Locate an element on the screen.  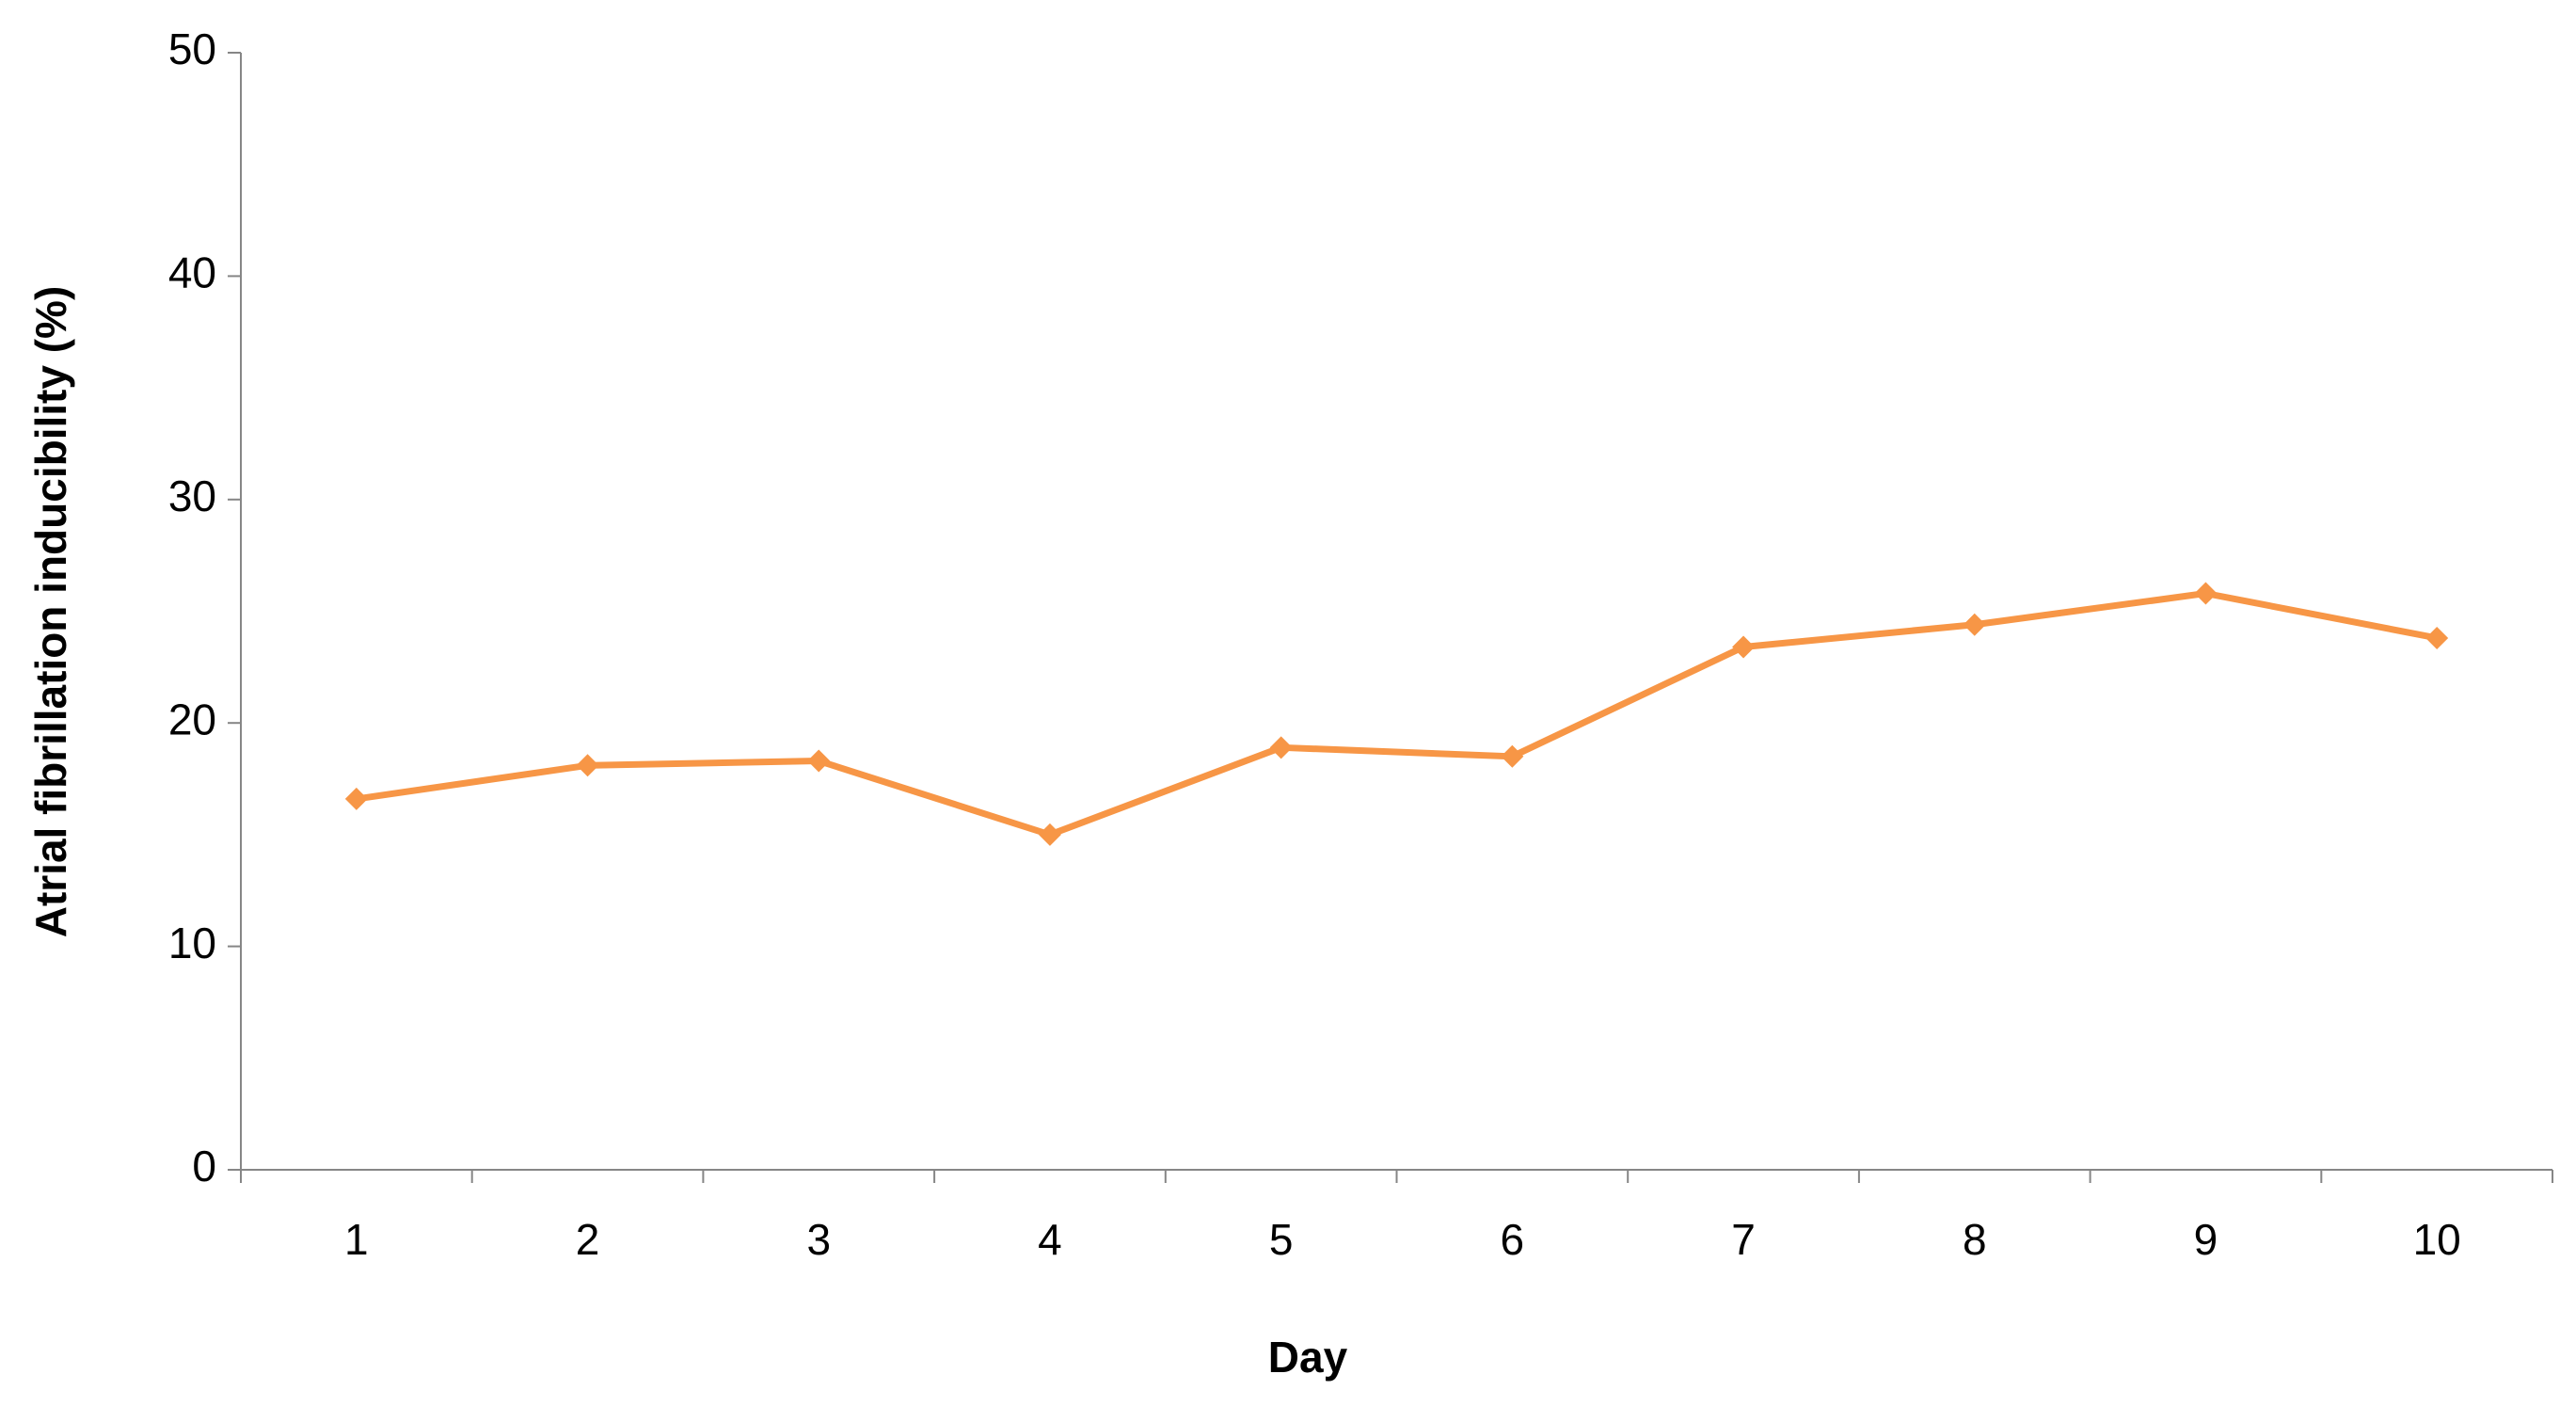
x-tick-label: 5 is located at coordinates (1281, 1239).